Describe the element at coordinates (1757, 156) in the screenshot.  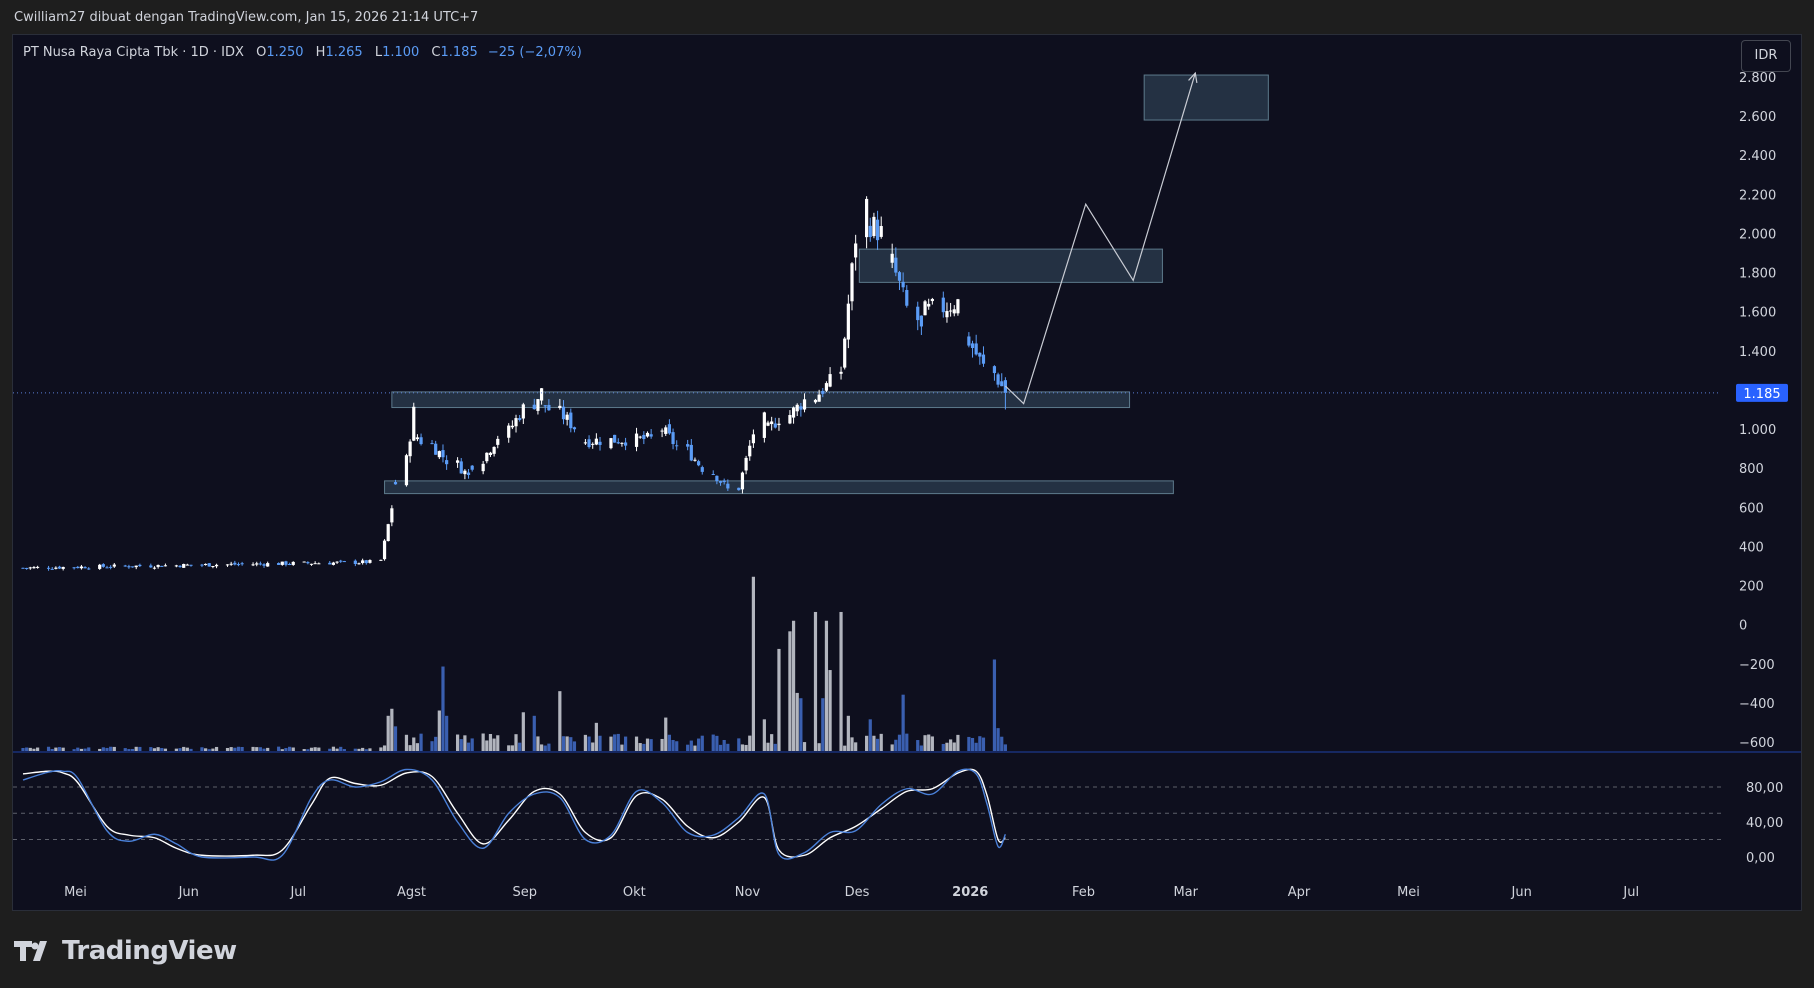
I see `price-axis-tick: 2.400` at that location.